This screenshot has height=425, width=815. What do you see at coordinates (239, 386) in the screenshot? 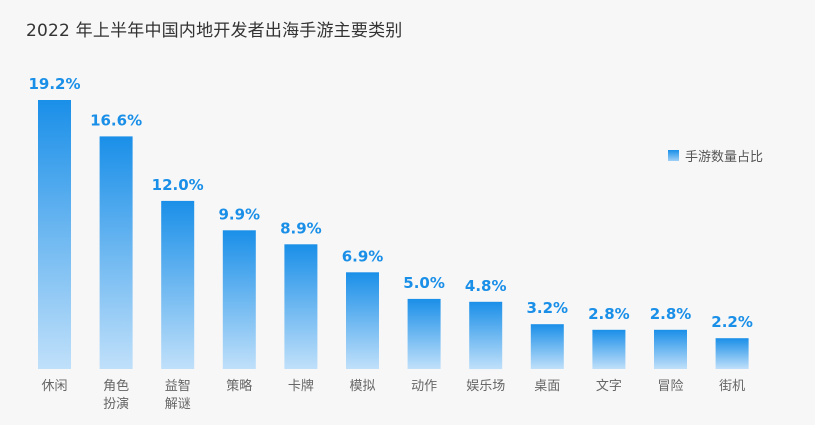
I see `tick-label-3: 策略` at bounding box center [239, 386].